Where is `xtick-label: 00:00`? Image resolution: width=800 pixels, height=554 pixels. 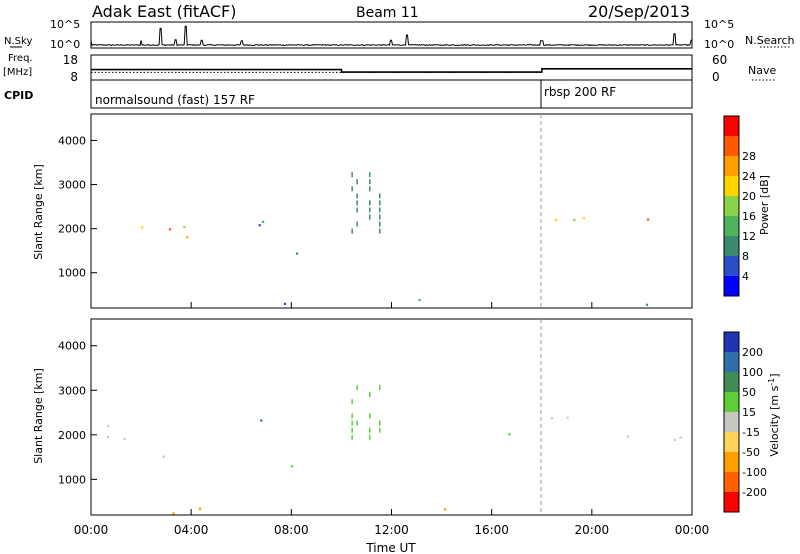 xtick-label: 00:00 is located at coordinates (91, 530).